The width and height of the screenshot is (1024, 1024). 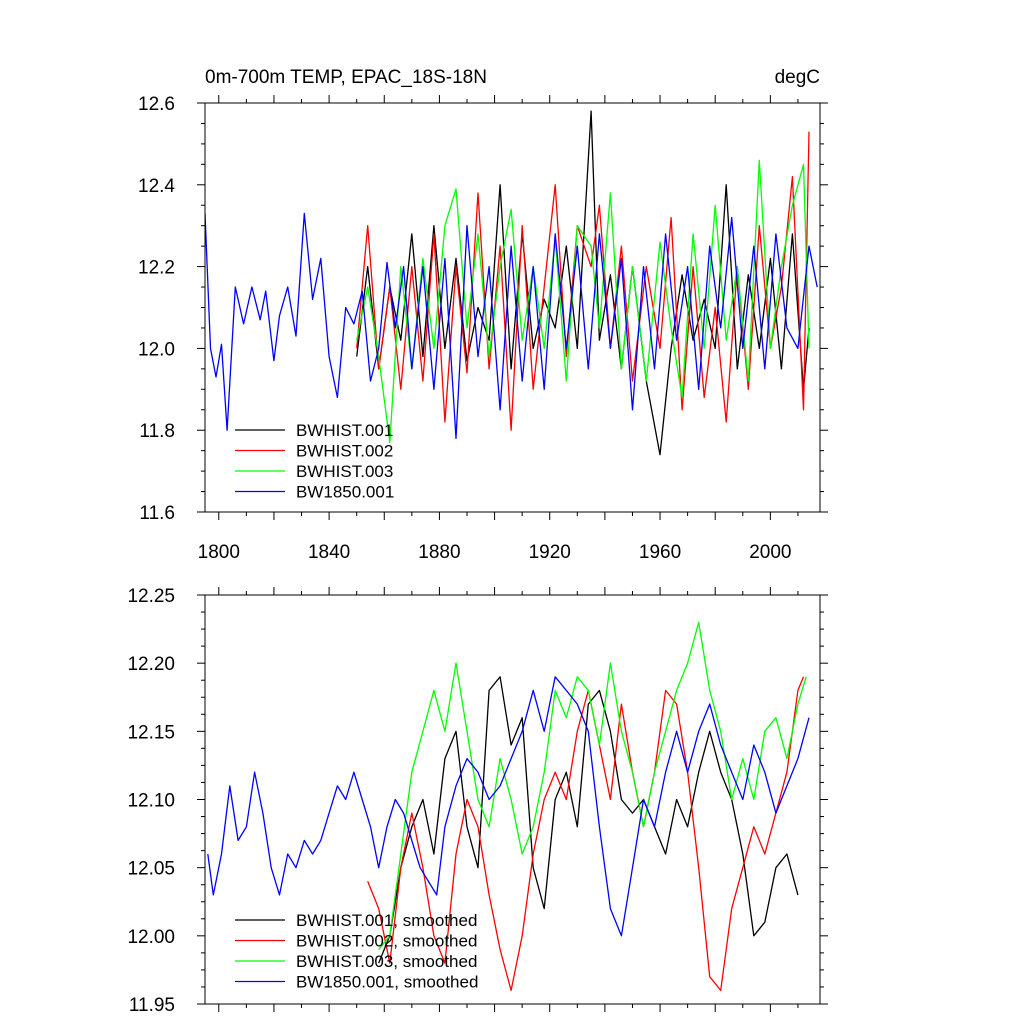 What do you see at coordinates (151, 664) in the screenshot?
I see `y-tick-label: 12.20` at bounding box center [151, 664].